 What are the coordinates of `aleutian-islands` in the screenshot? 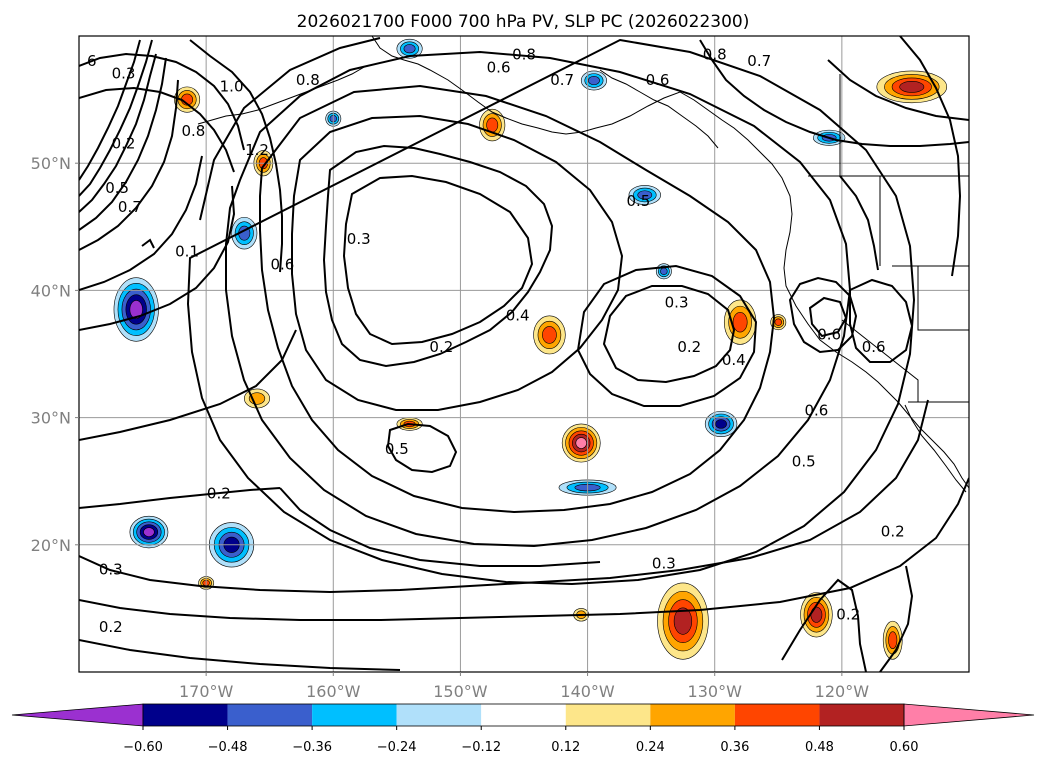 It's located at (282, 95).